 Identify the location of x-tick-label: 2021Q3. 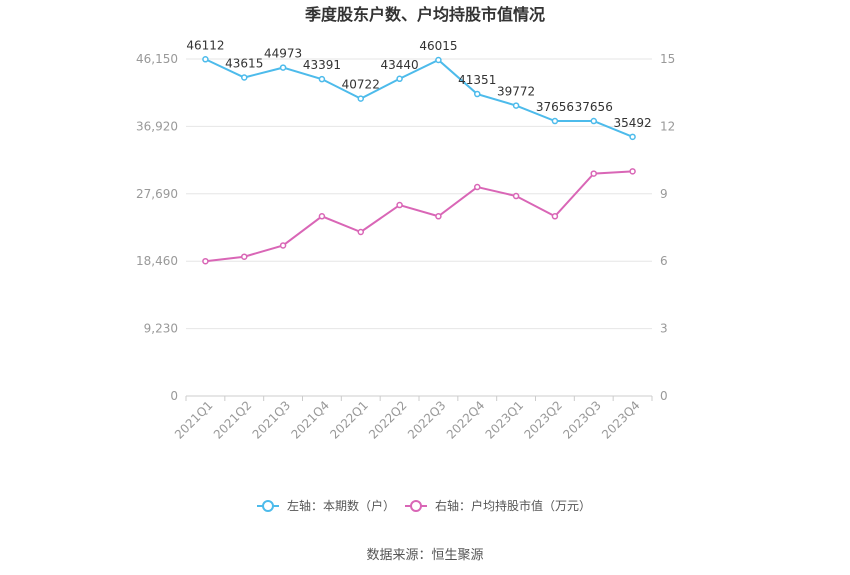
(272, 420).